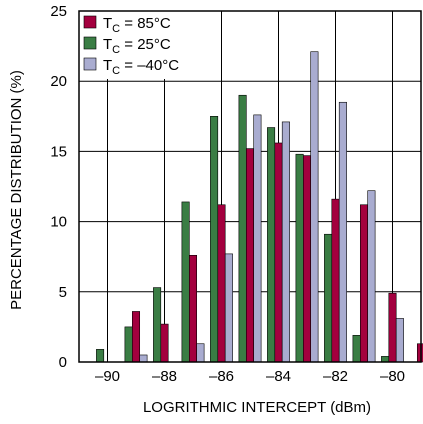  What do you see at coordinates (58, 11) in the screenshot?
I see `y-tick-label: 25` at bounding box center [58, 11].